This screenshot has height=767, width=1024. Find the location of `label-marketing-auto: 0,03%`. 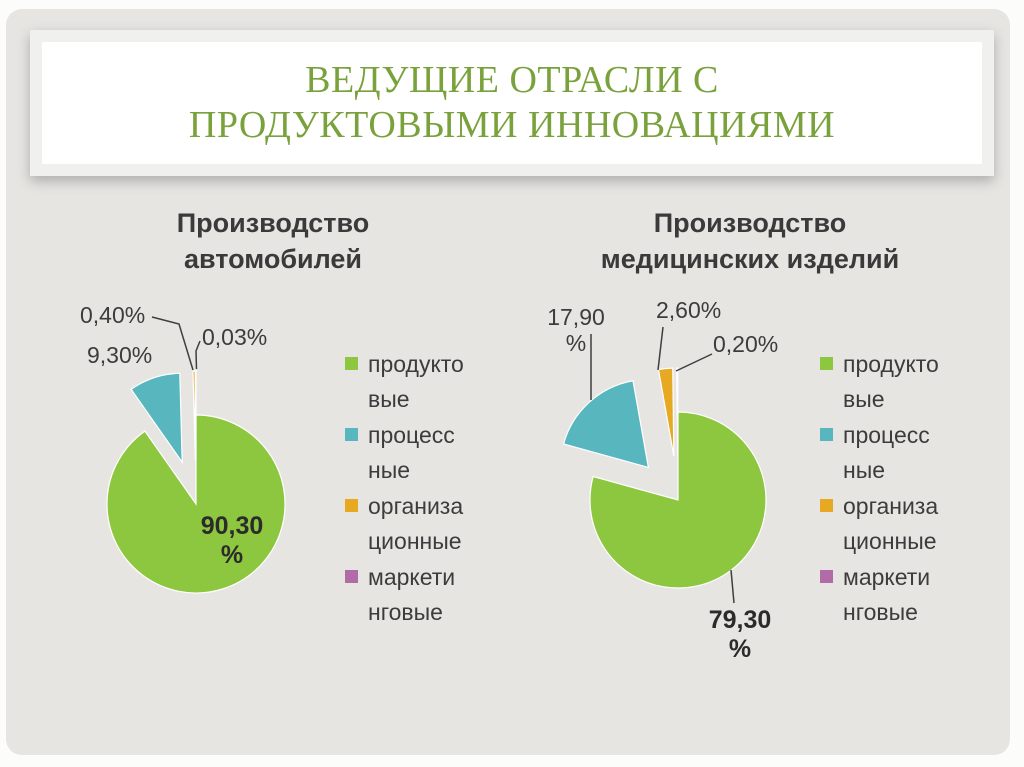

label-marketing-auto: 0,03% is located at coordinates (235, 337).